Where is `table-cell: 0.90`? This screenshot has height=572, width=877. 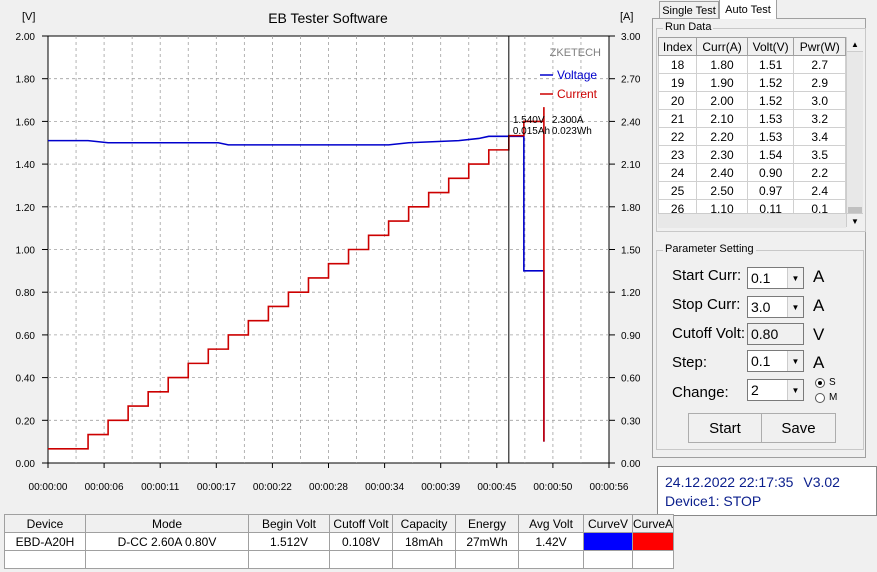 table-cell: 0.90 is located at coordinates (770, 172).